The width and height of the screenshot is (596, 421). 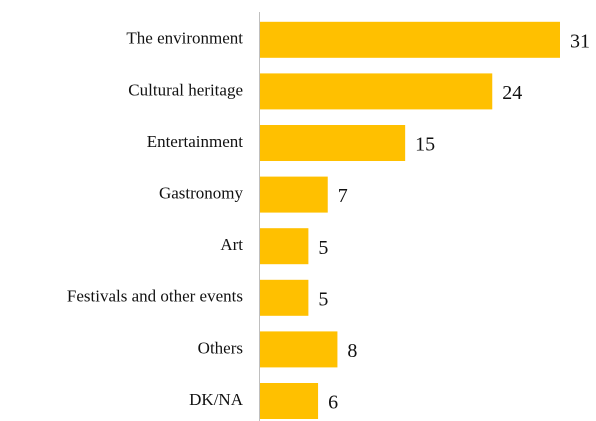 I want to click on data-label: 6, so click(x=333, y=403).